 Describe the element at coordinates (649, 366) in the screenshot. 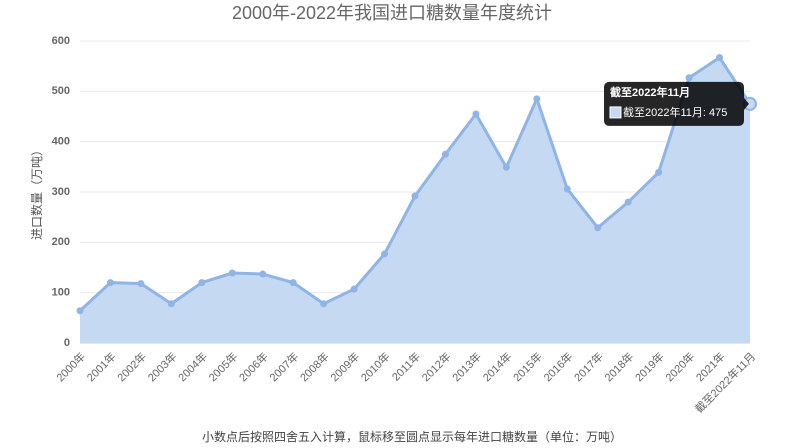

I see `x-tick-label: 2019年` at that location.